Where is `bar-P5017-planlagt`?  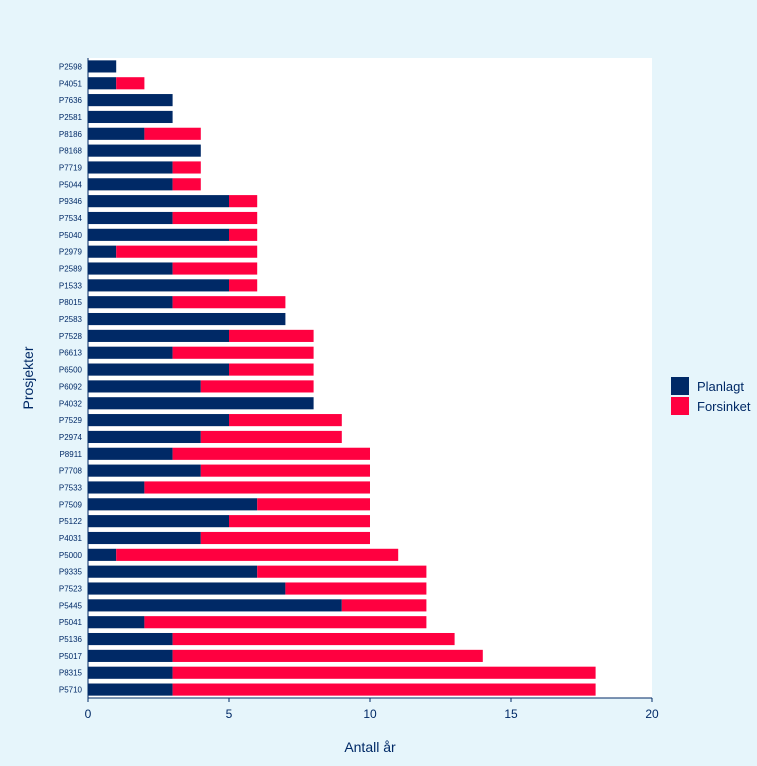 bar-P5017-planlagt is located at coordinates (130, 655).